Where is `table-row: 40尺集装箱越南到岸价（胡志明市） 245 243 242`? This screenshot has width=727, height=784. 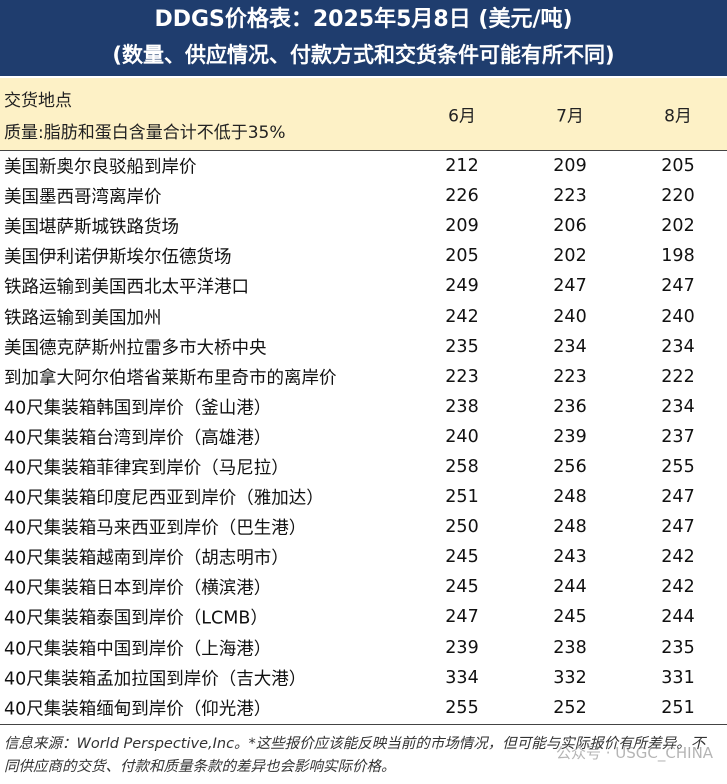 table-row: 40尺集装箱越南到岸价（胡志明市） 245 243 242 is located at coordinates (363, 557).